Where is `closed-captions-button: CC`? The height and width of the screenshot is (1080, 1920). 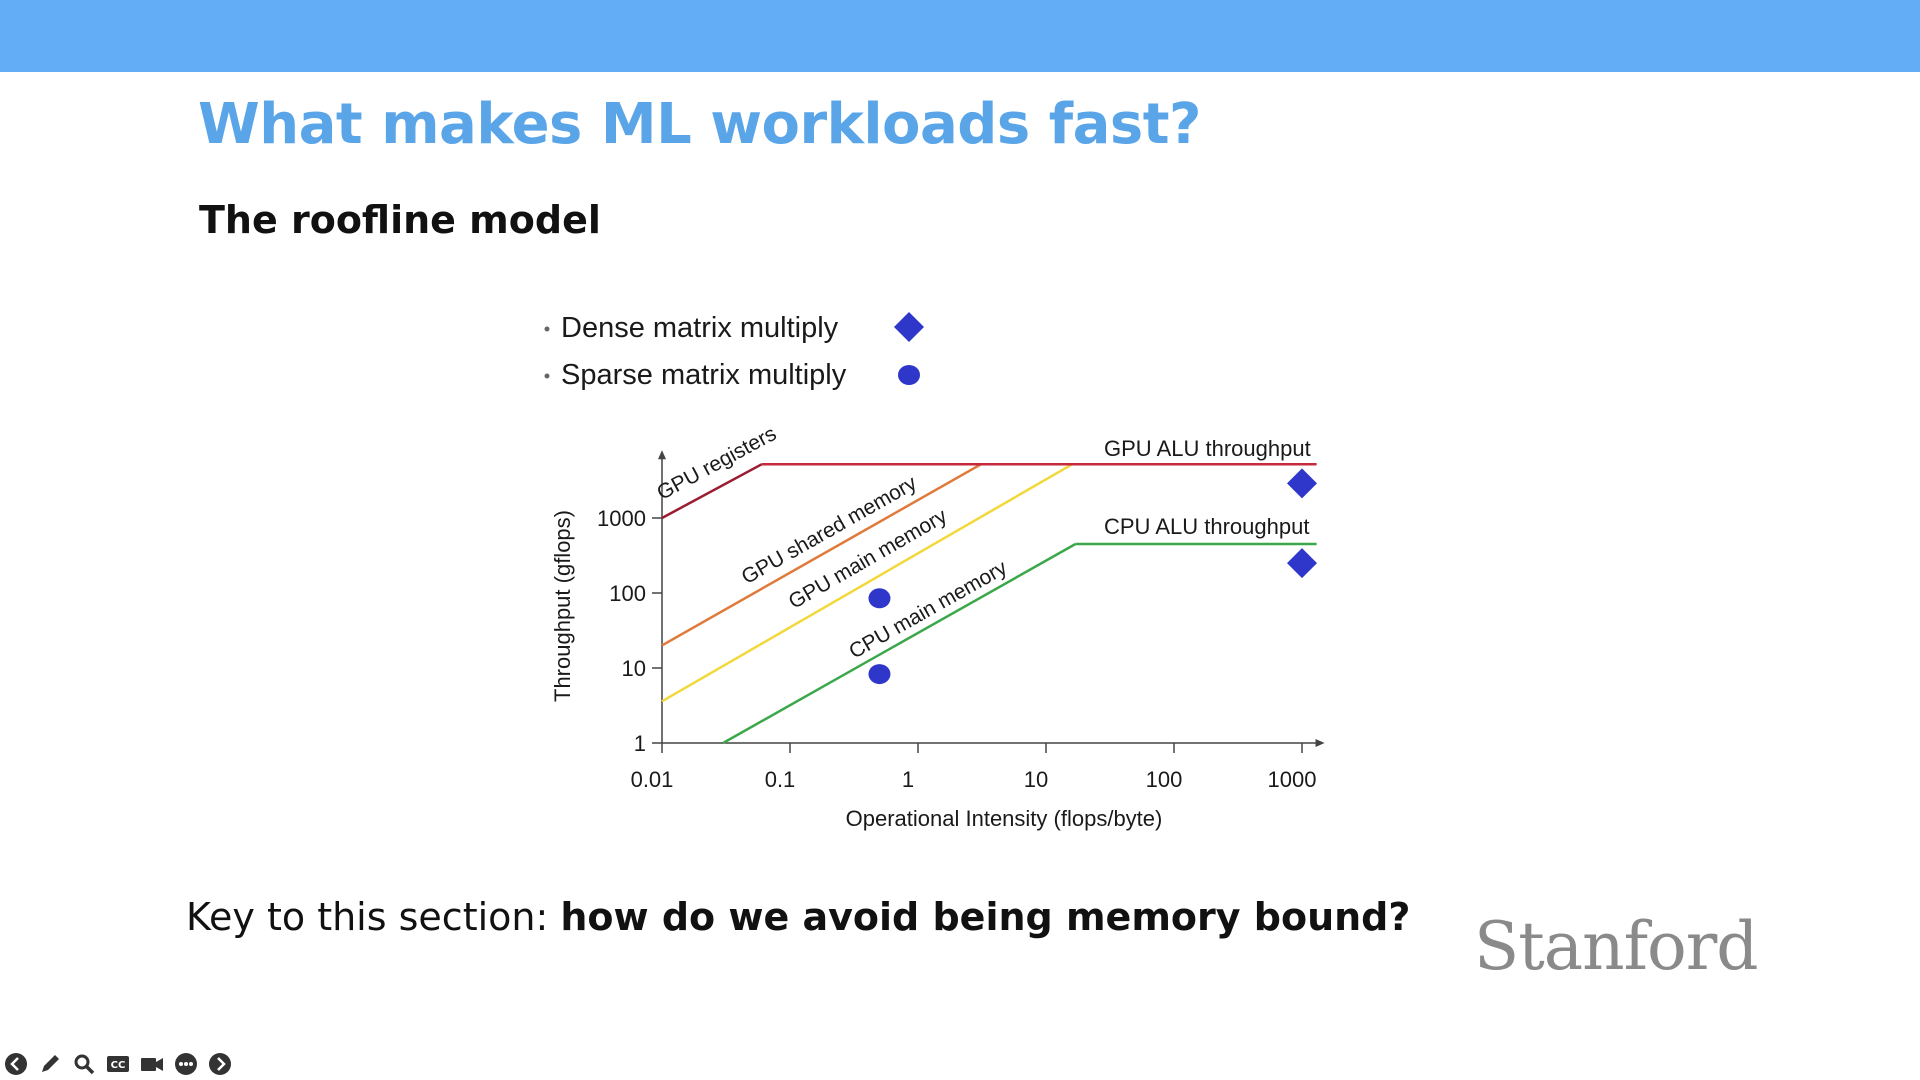
closed-captions-button: CC is located at coordinates (118, 1064).